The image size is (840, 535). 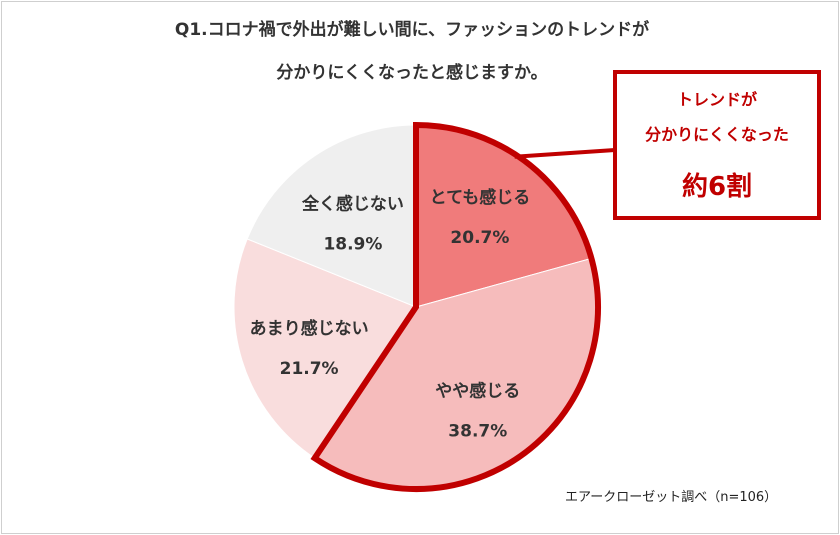 I want to click on slice-label: とても感じる, so click(x=480, y=197).